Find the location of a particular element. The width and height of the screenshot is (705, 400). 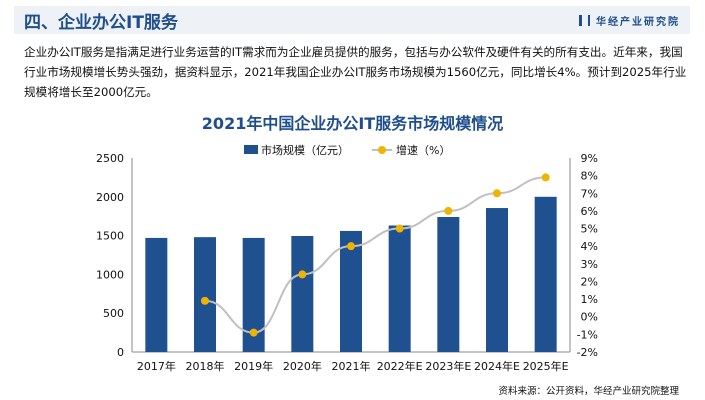

y-right-tick: 0% is located at coordinates (589, 317).